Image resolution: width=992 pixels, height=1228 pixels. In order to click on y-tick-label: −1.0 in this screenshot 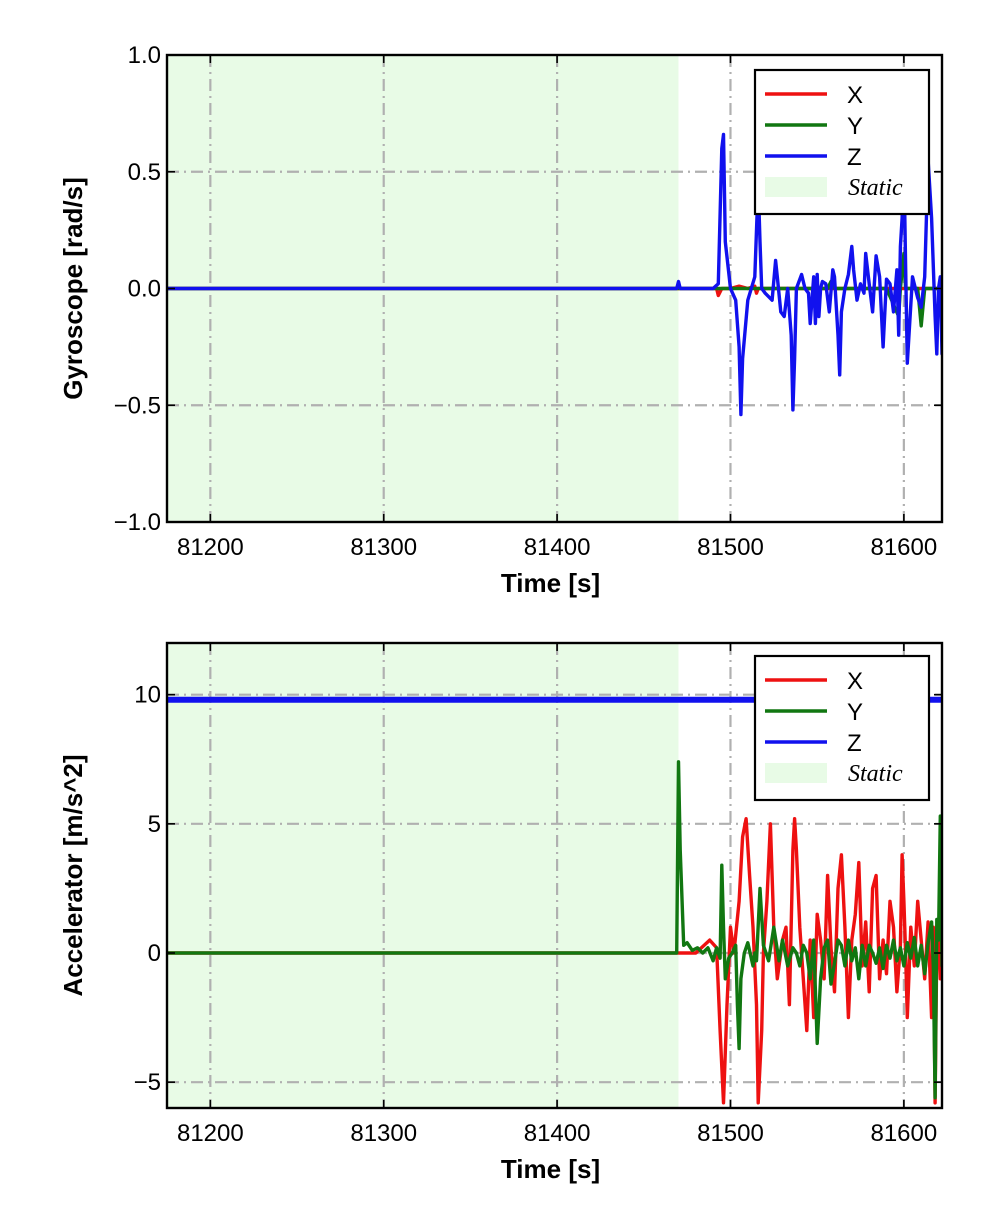, I will do `click(137, 522)`.